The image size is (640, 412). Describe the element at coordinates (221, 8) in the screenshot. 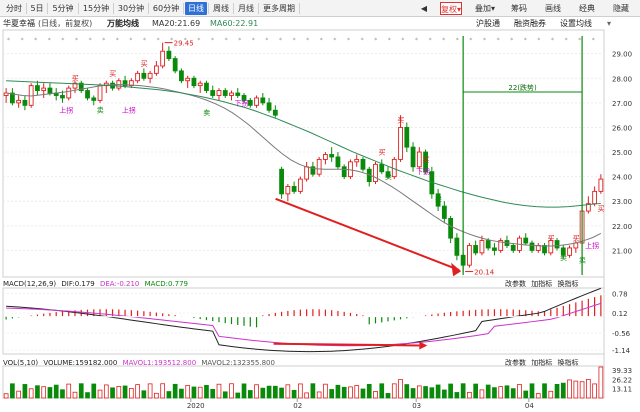

I see `period-button-7: 周线` at that location.